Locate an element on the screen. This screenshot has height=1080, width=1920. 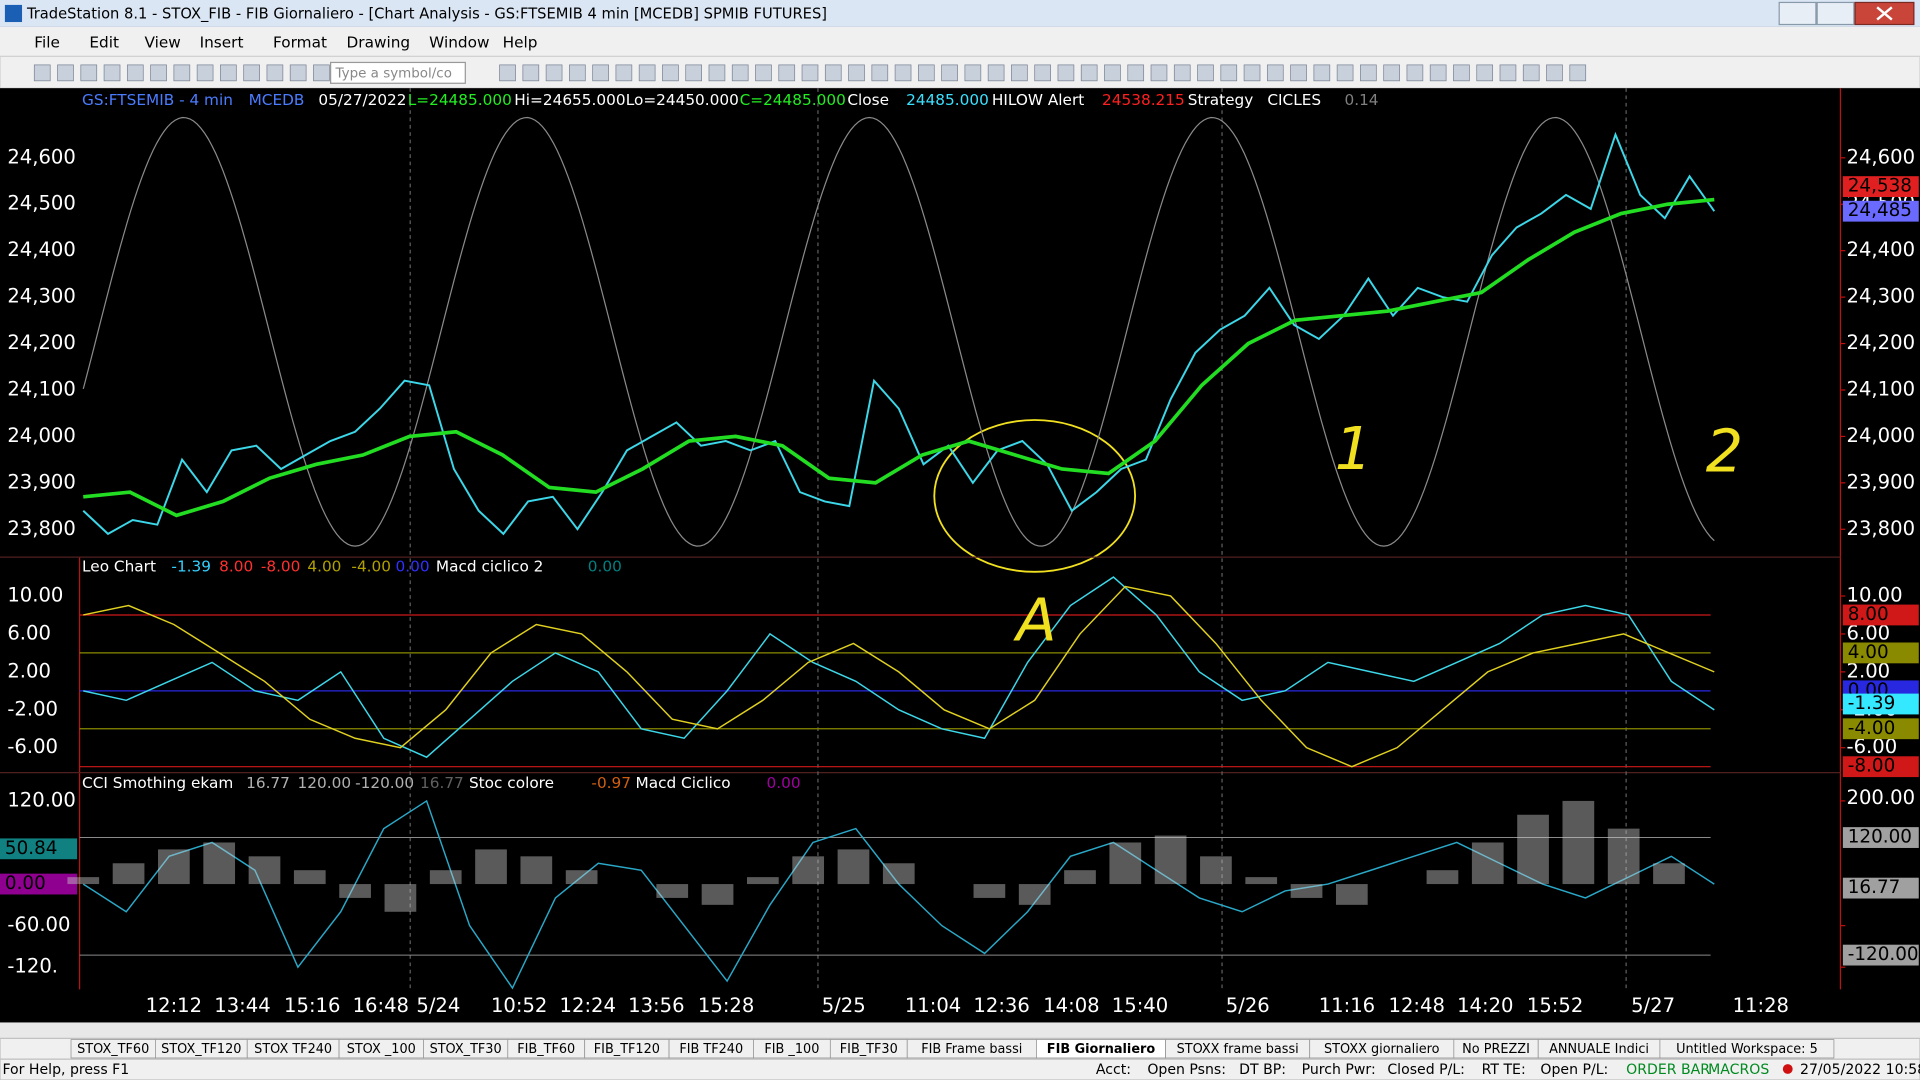
workspace-tab is located at coordinates (1747, 1049).